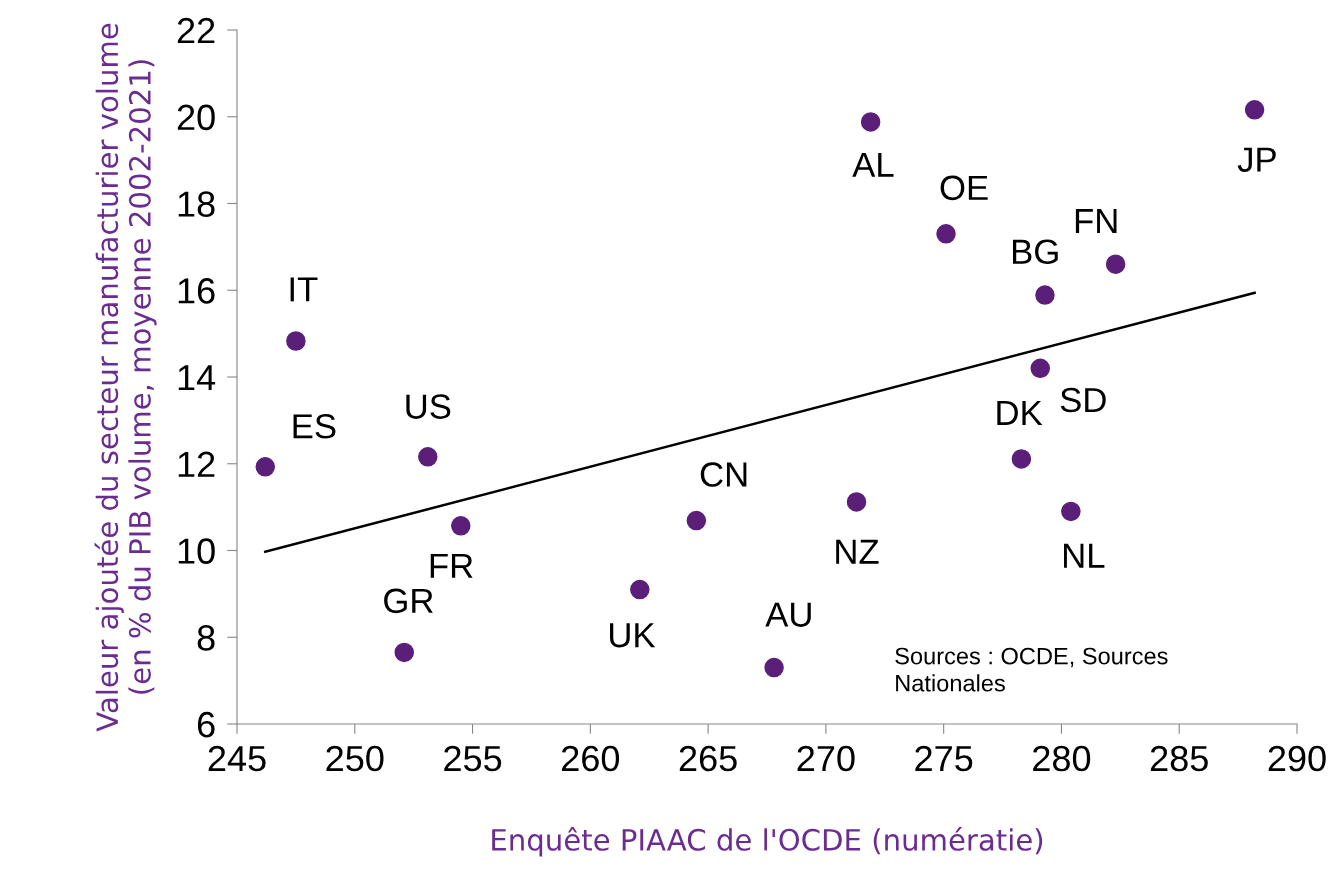 The width and height of the screenshot is (1338, 891). I want to click on annotation: SD, so click(1083, 400).